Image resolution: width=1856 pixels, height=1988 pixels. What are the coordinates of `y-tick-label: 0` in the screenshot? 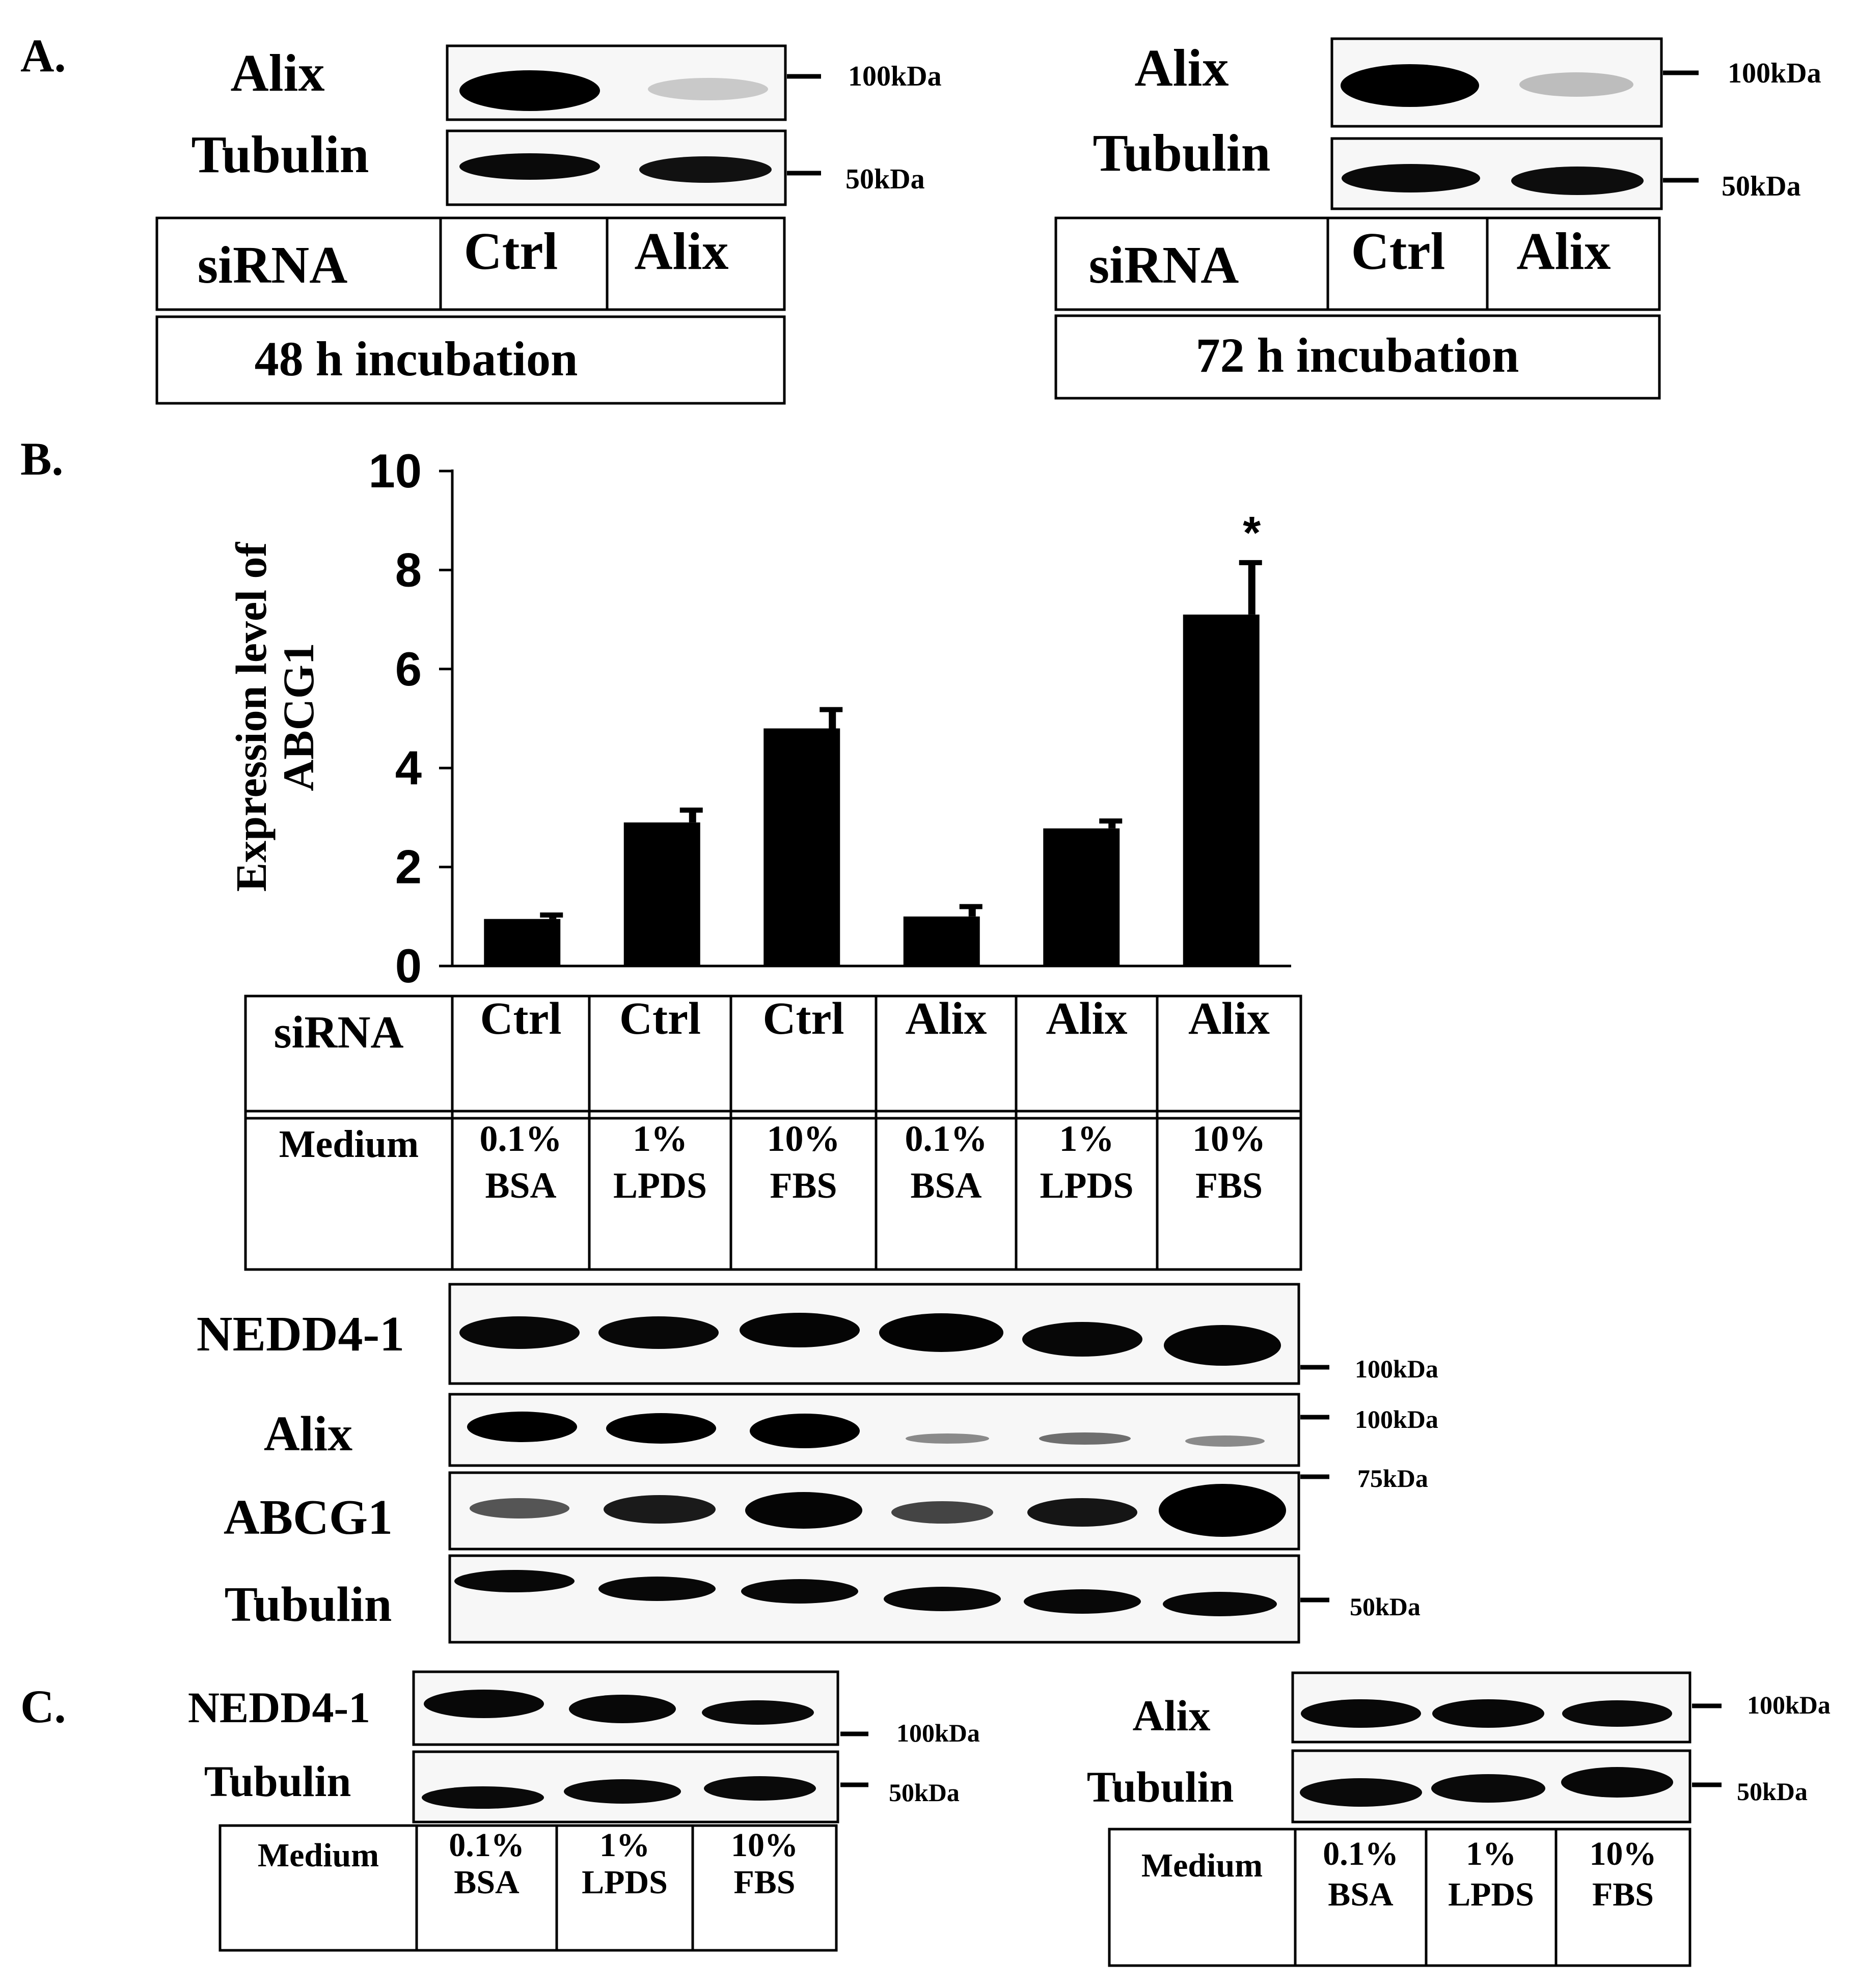 It's located at (409, 965).